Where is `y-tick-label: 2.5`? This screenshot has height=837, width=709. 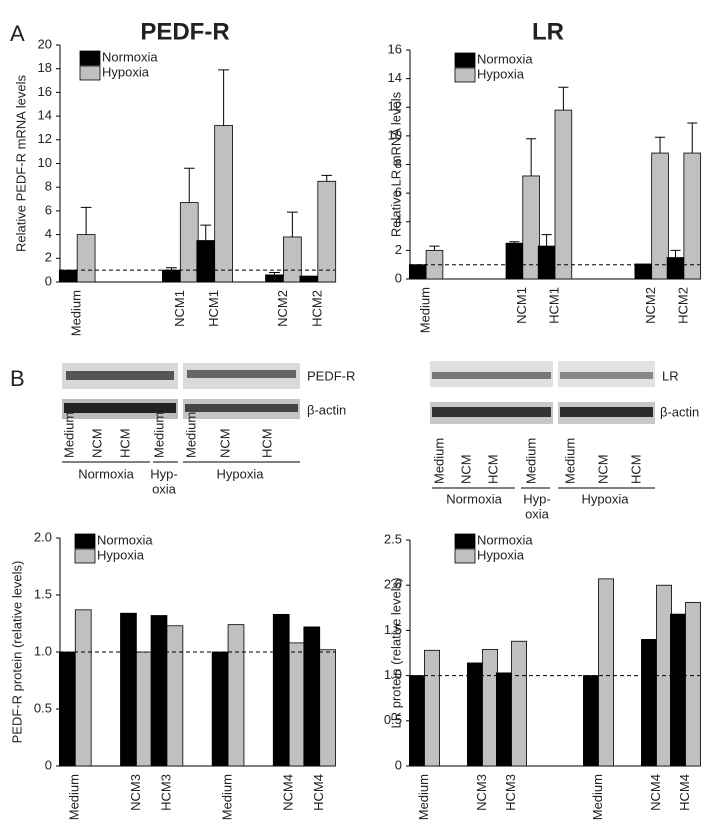 y-tick-label: 2.5 is located at coordinates (393, 538).